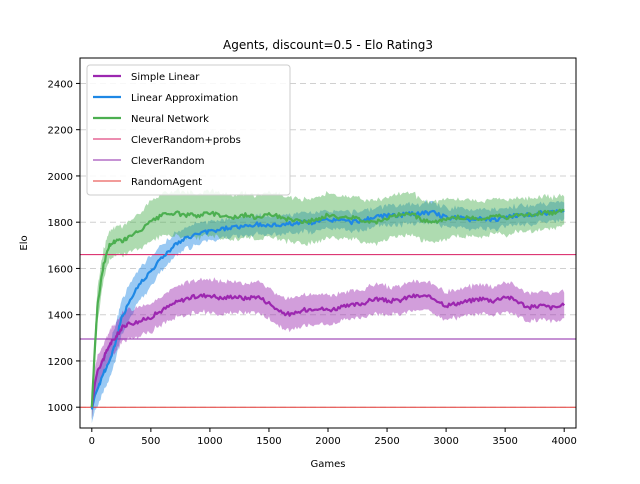  I want to click on x-tick-label-500: 500, so click(150, 441).